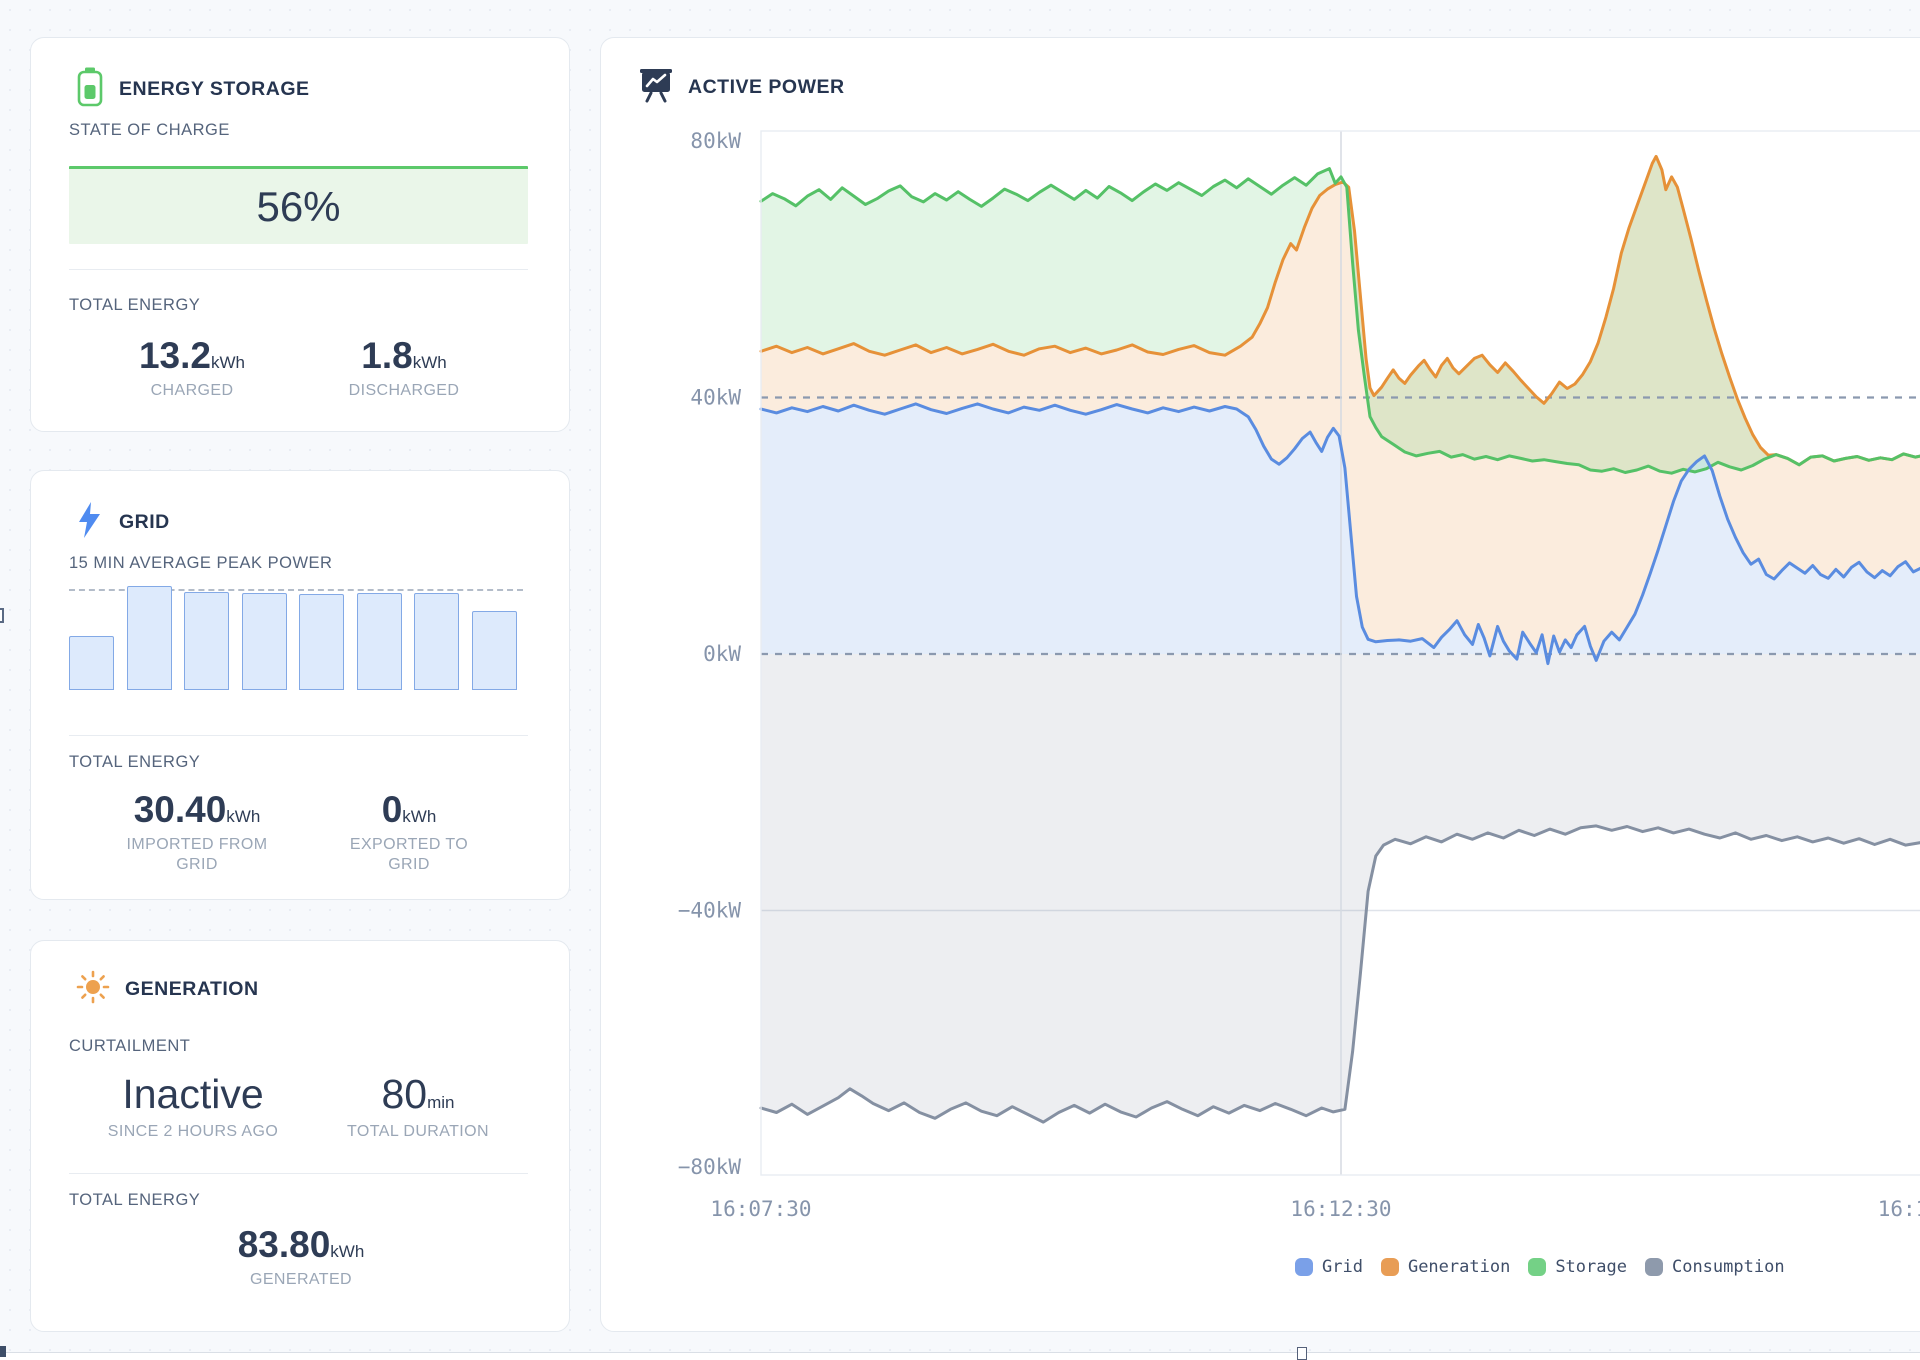 The image size is (1920, 1360). Describe the element at coordinates (1591, 1267) in the screenshot. I see `legend-label: Storage` at that location.